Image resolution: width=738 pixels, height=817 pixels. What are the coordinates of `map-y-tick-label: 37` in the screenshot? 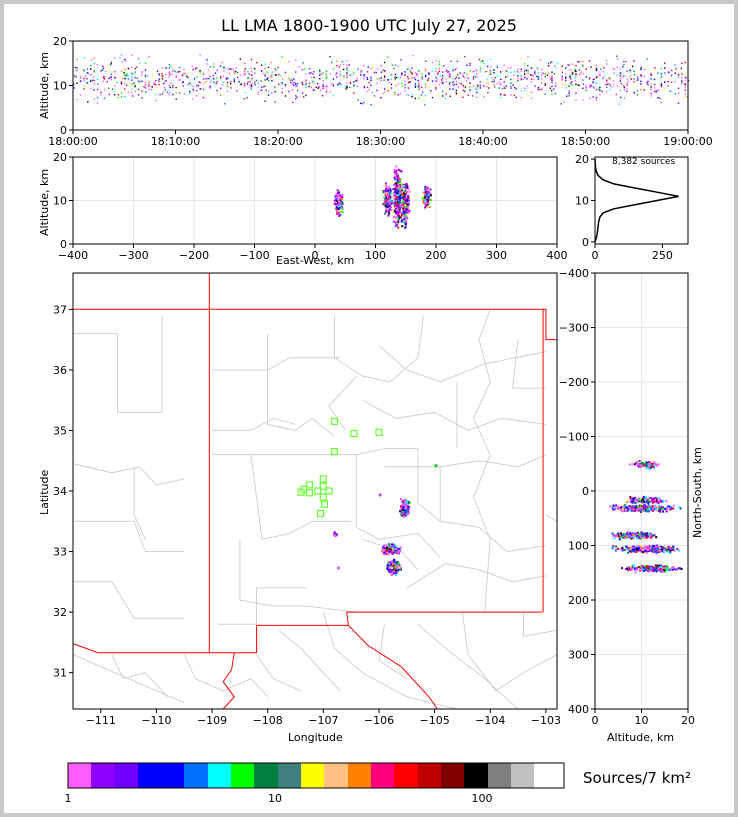 It's located at (60, 309).